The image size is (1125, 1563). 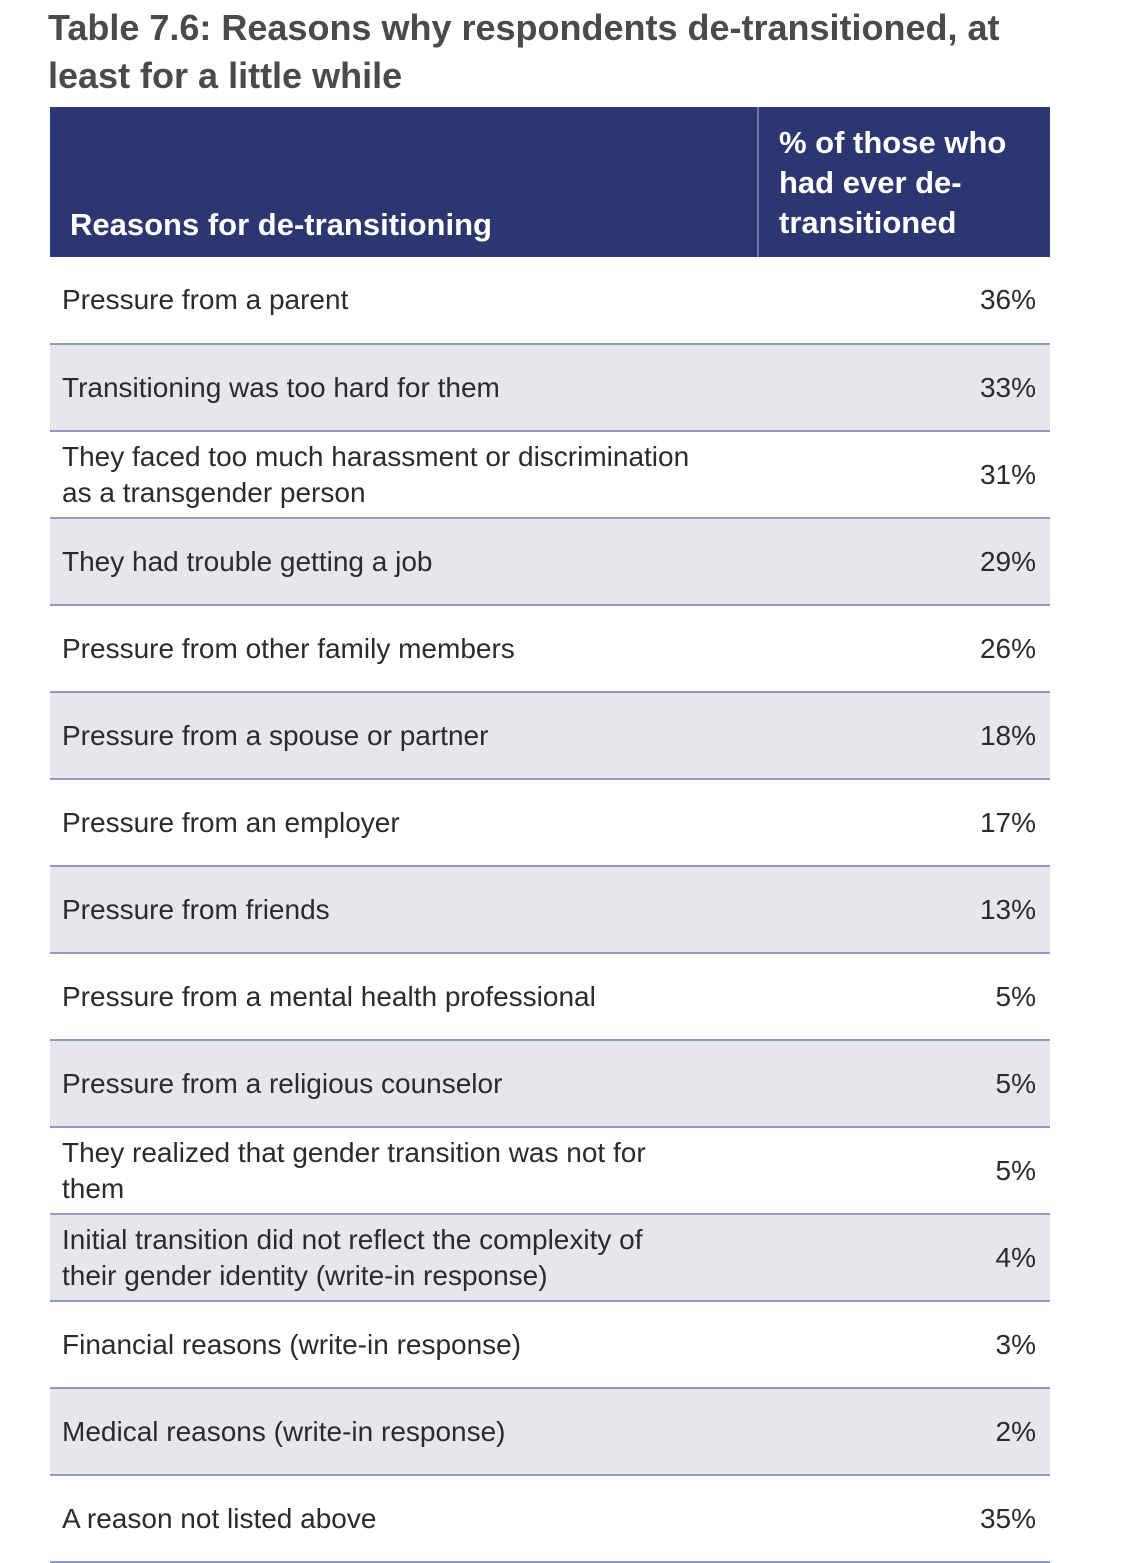 What do you see at coordinates (904, 1519) in the screenshot?
I see `percent-cell: 35%` at bounding box center [904, 1519].